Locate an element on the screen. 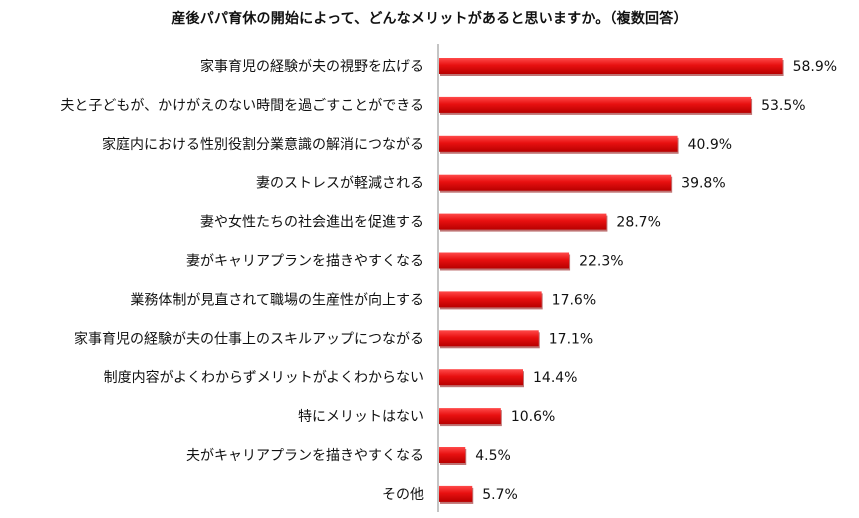 The image size is (859, 518). category-label: 夫がキャリアプランを描きやすくなる is located at coordinates (305, 456).